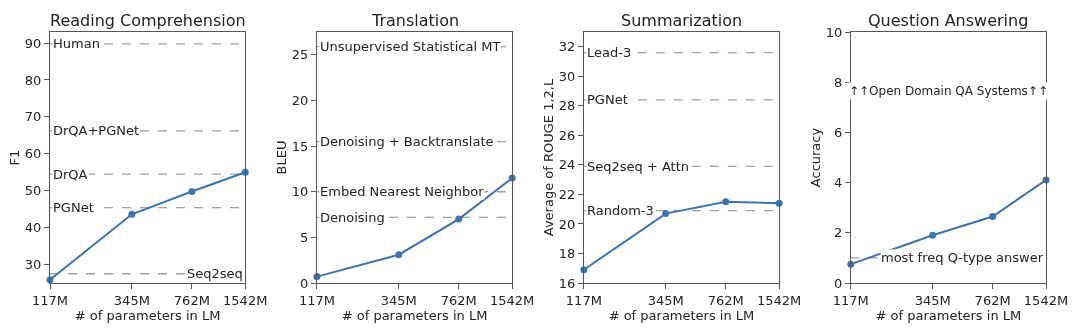  I want to click on ref-line-label: Random-3, so click(620, 210).